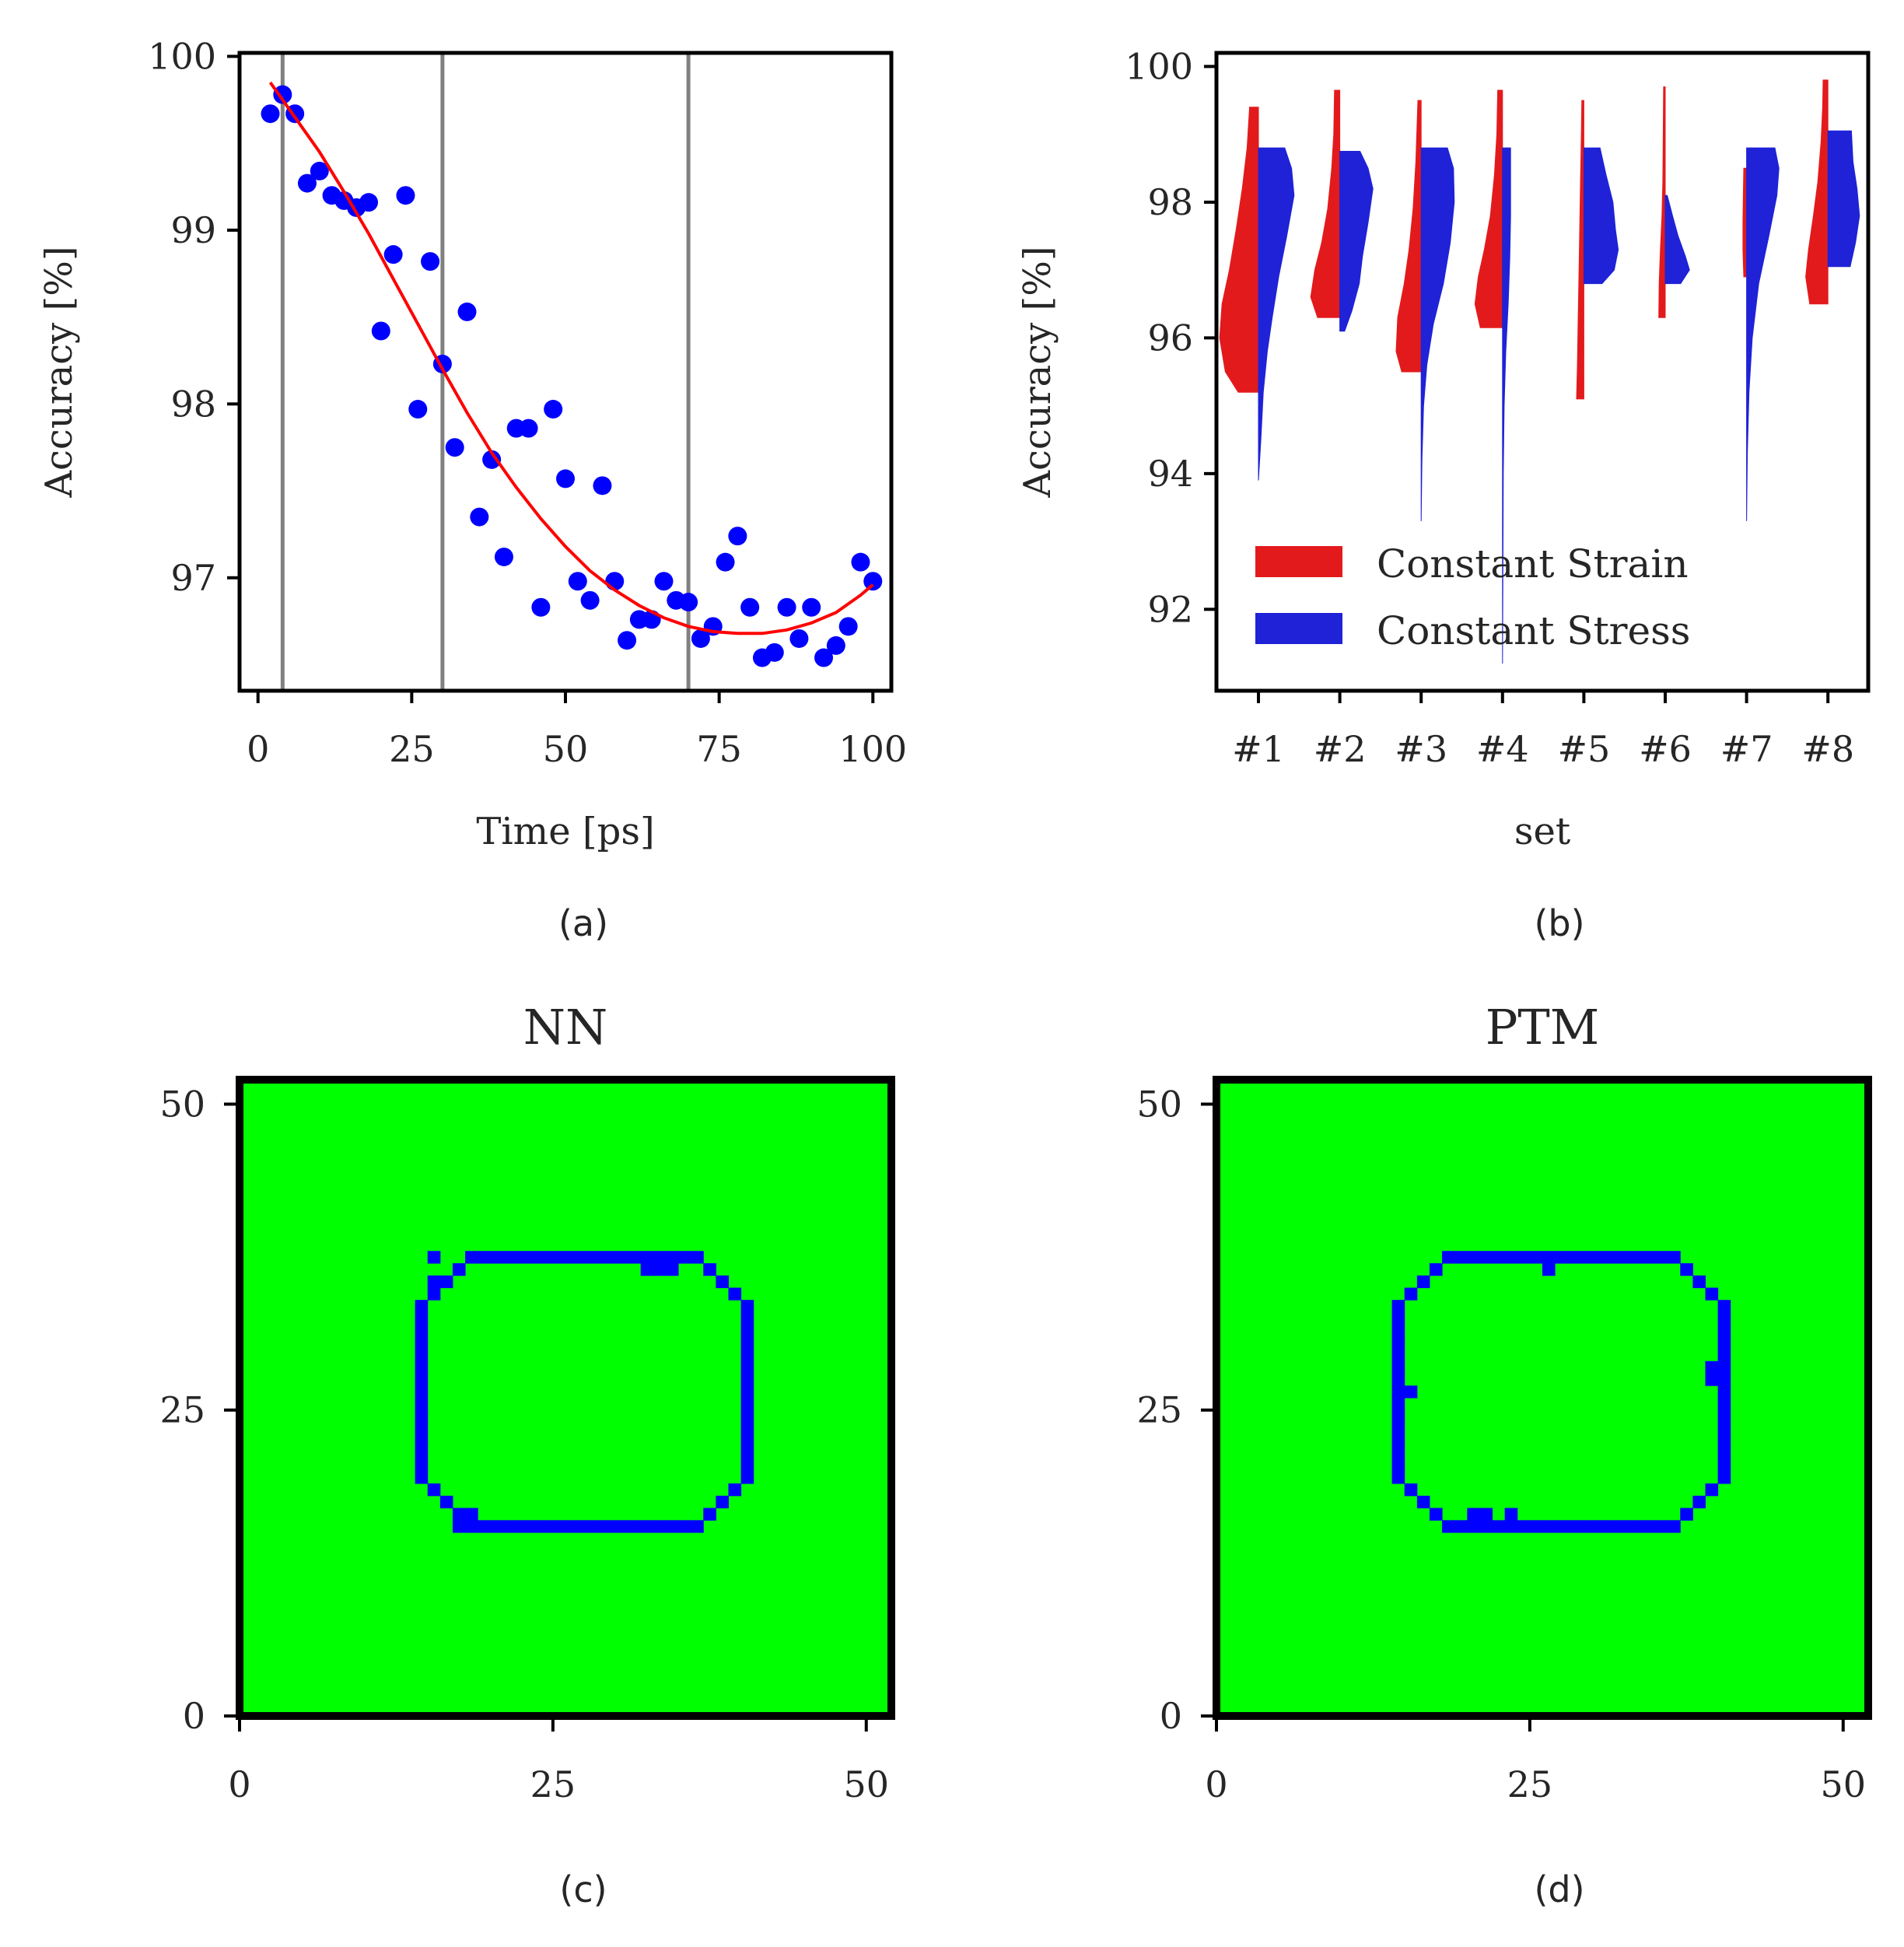 This screenshot has height=1947, width=1904. I want to click on x-tick-label: #5, so click(1584, 749).